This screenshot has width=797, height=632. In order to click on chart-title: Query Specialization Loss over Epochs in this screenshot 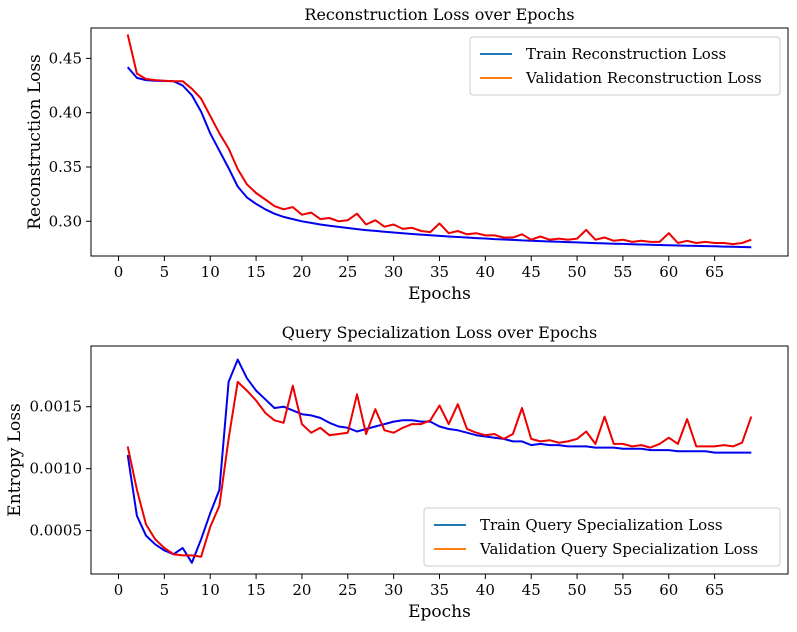, I will do `click(439, 332)`.